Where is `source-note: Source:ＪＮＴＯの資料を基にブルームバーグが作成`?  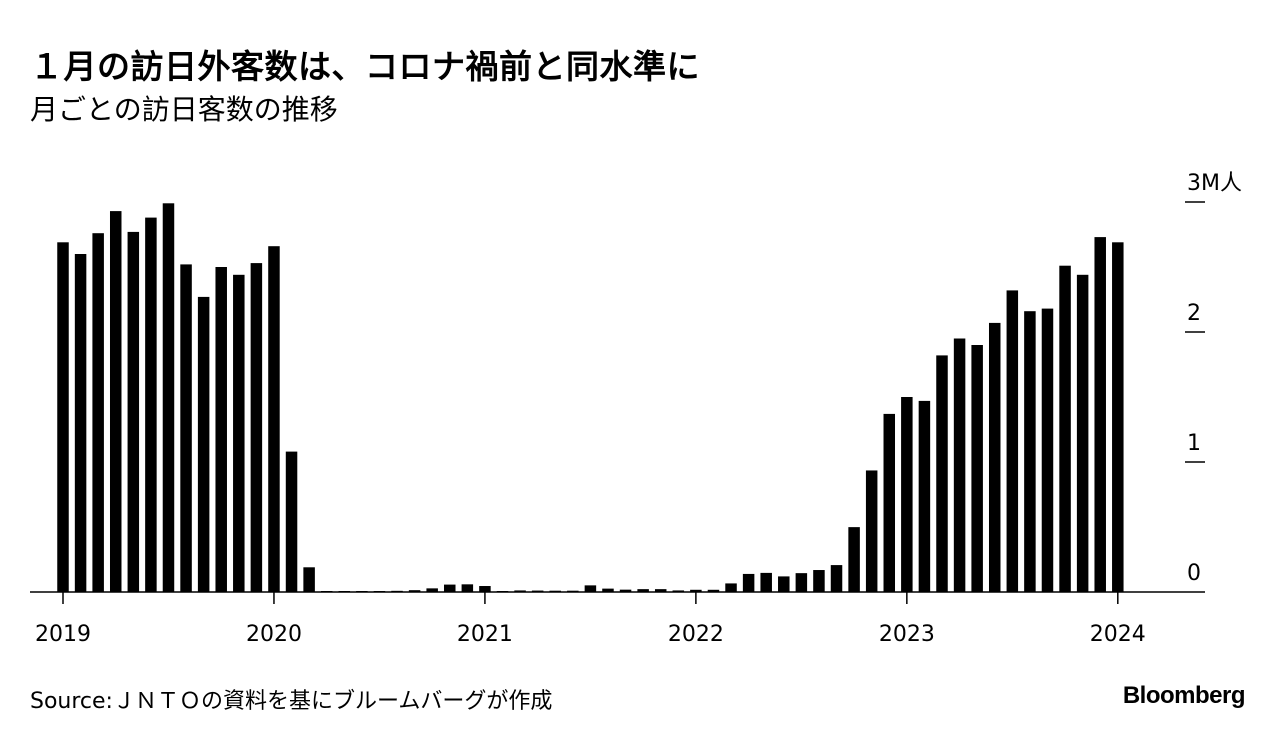
source-note: Source:ＪＮＴＯの資料を基にブルームバーグが作成 is located at coordinates (291, 701).